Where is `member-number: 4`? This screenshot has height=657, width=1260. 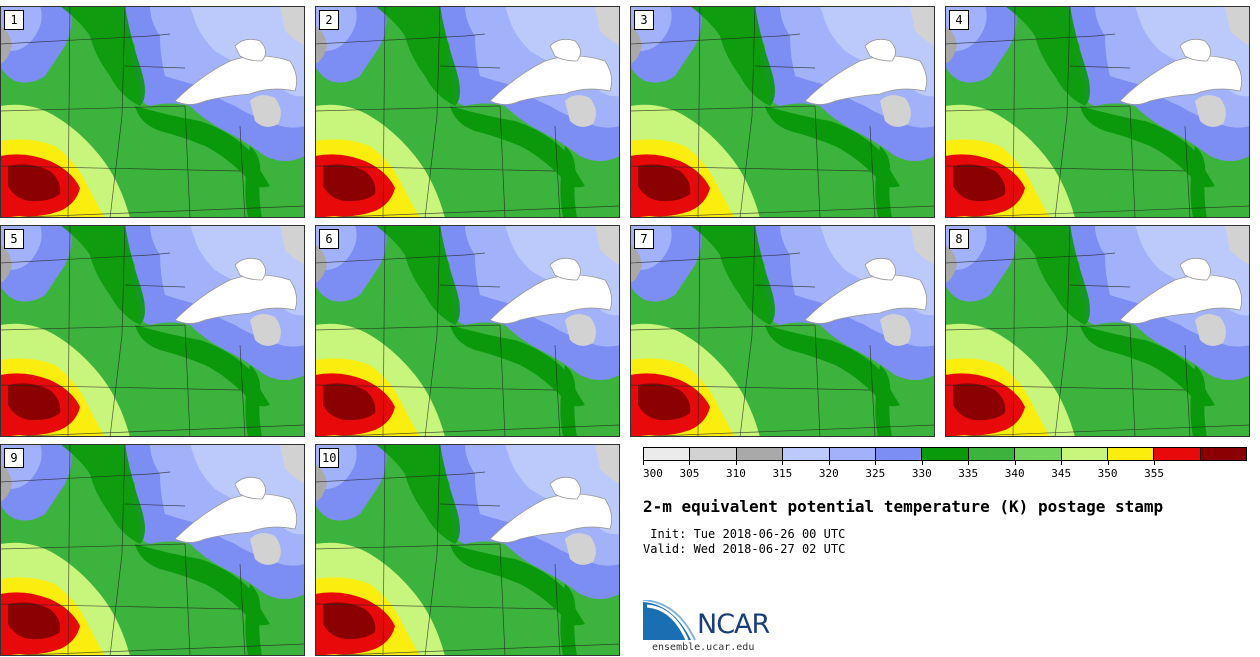 member-number: 4 is located at coordinates (959, 20).